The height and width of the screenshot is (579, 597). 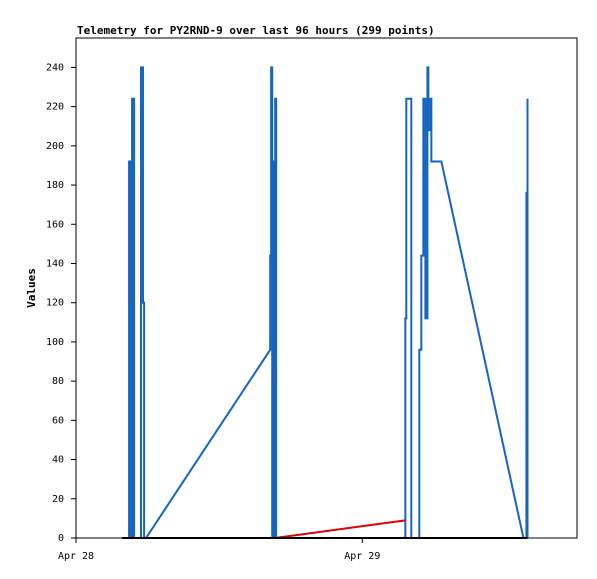 What do you see at coordinates (55, 67) in the screenshot?
I see `y-tick-label: 240` at bounding box center [55, 67].